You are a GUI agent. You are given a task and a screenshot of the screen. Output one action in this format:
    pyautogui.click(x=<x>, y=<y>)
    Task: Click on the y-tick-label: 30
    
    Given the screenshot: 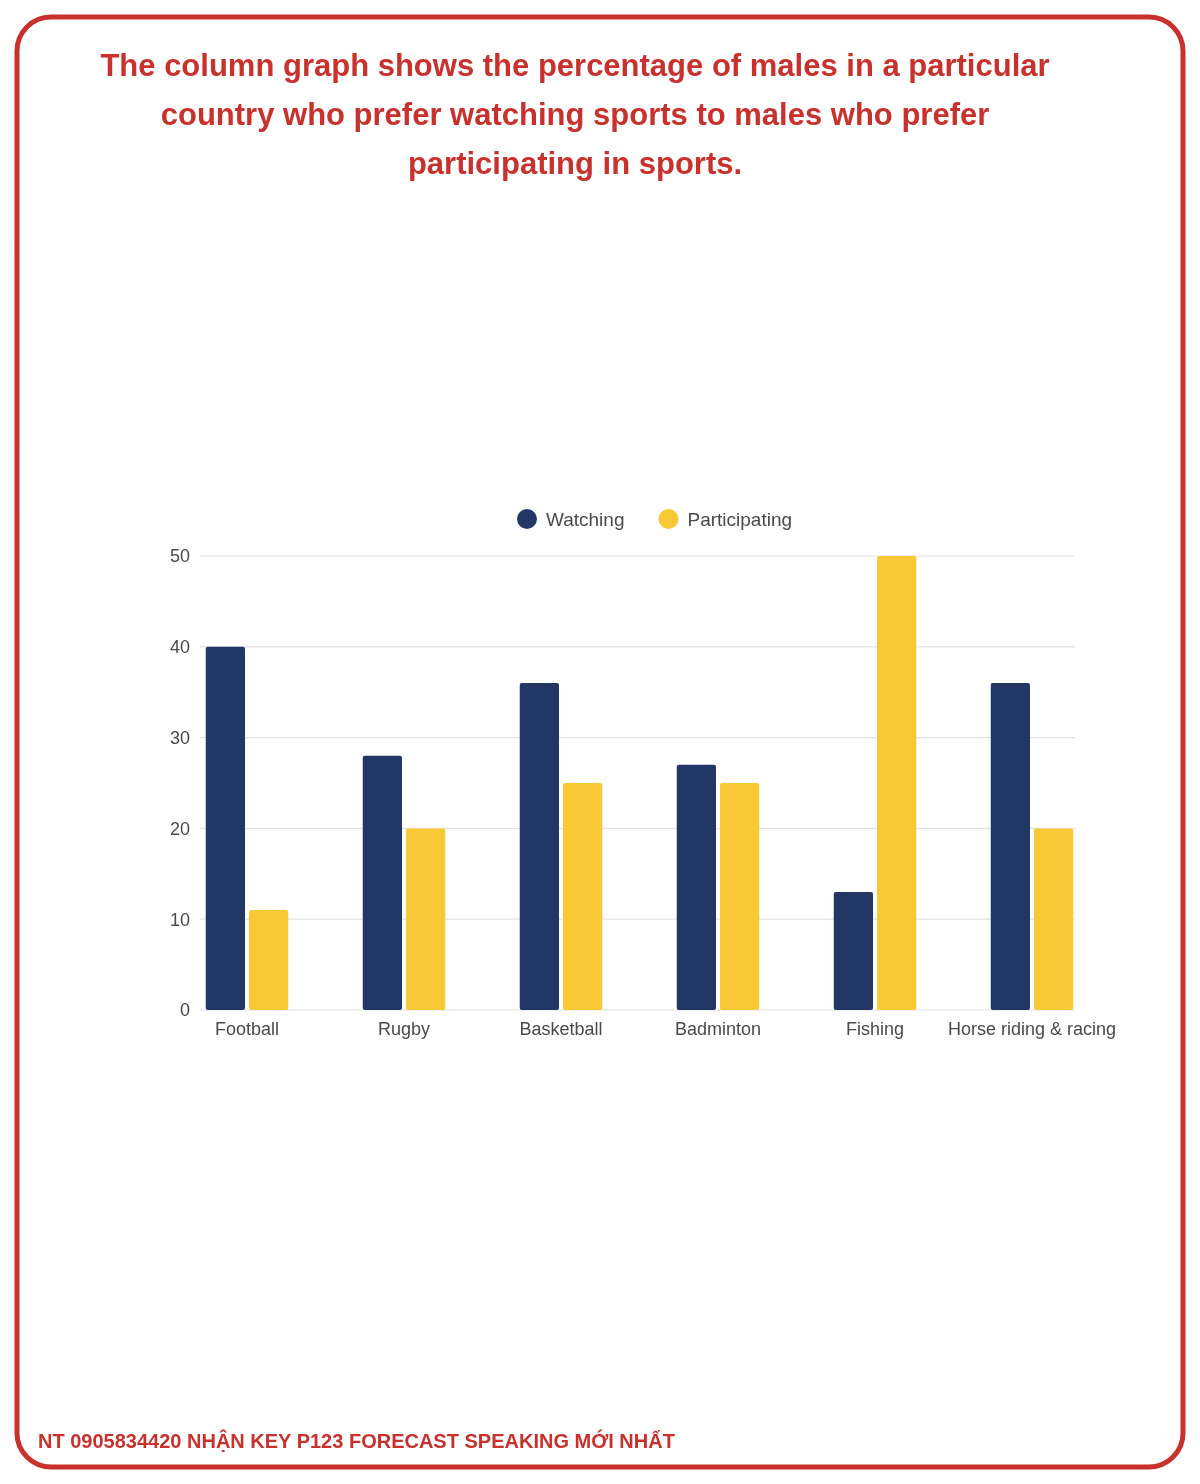 What is the action you would take?
    pyautogui.click(x=179, y=737)
    